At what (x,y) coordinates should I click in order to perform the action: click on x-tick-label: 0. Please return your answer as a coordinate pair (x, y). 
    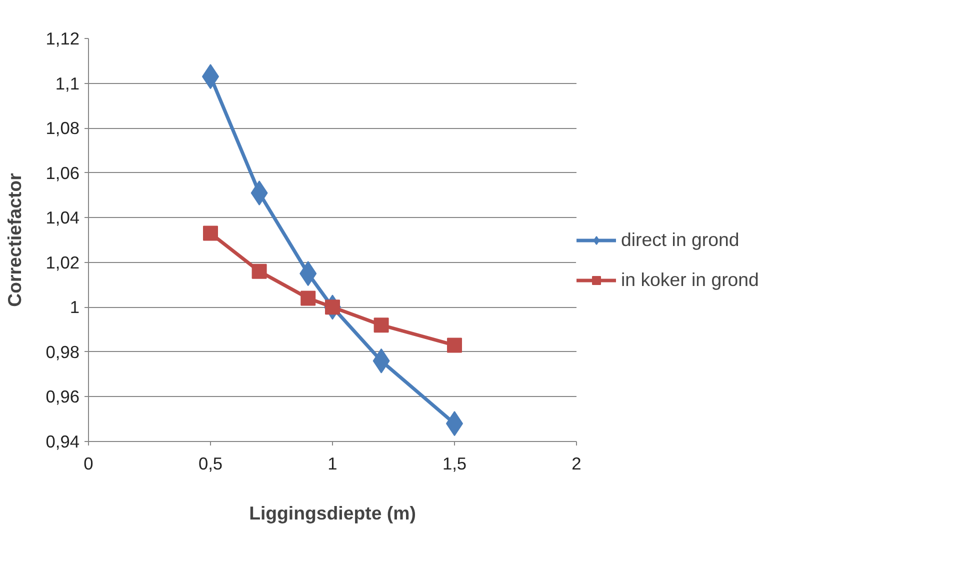
    Looking at the image, I should click on (89, 464).